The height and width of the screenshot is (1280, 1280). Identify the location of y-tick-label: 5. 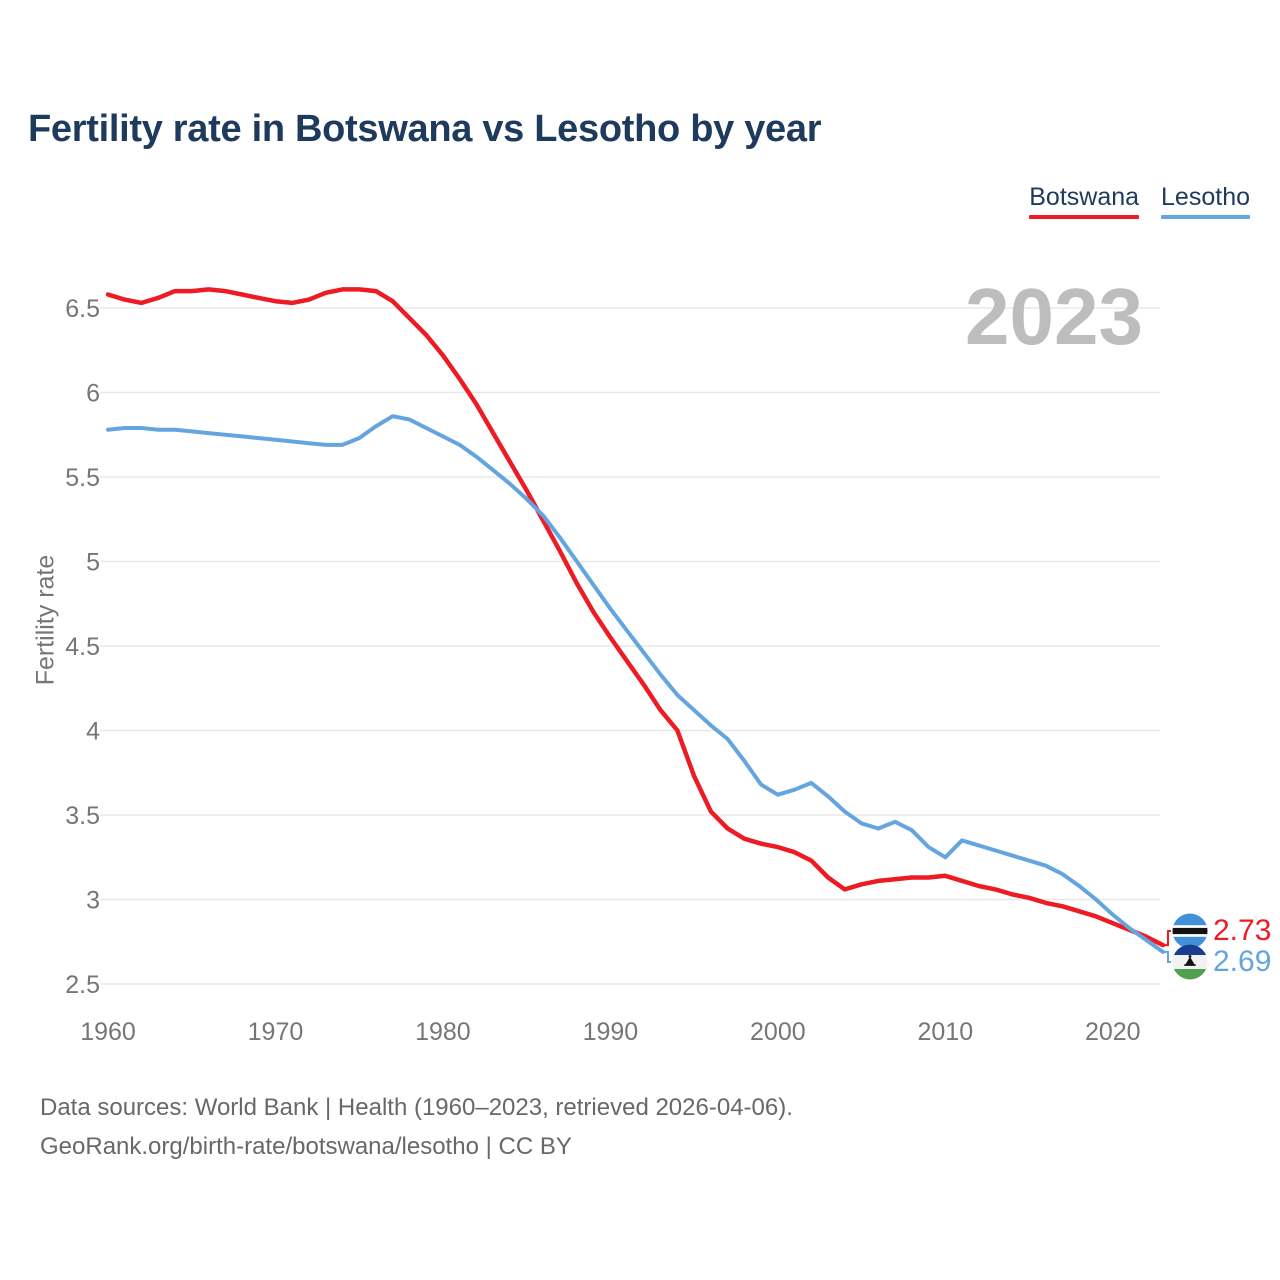
(93, 563).